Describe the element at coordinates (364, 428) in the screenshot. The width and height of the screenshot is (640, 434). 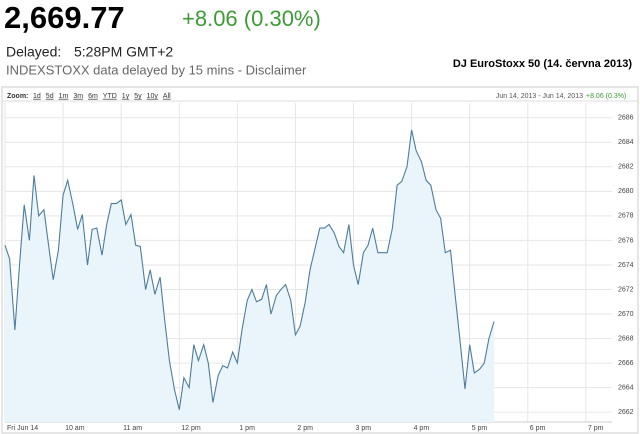
I see `x-tick-label: 3 pm` at that location.